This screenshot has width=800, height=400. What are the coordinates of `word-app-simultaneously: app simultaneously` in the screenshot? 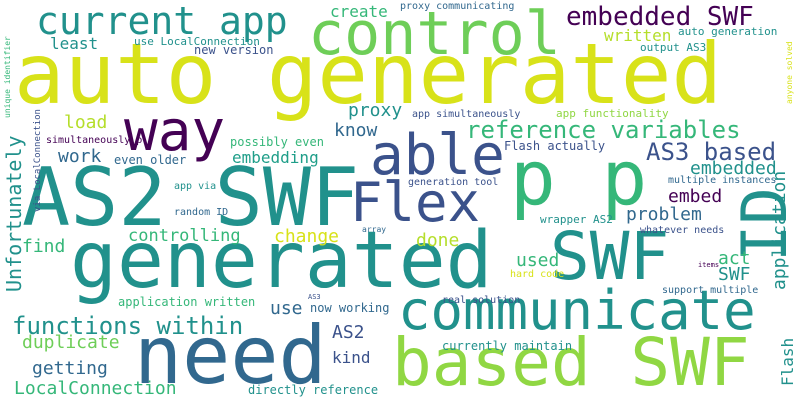 It's located at (466, 114).